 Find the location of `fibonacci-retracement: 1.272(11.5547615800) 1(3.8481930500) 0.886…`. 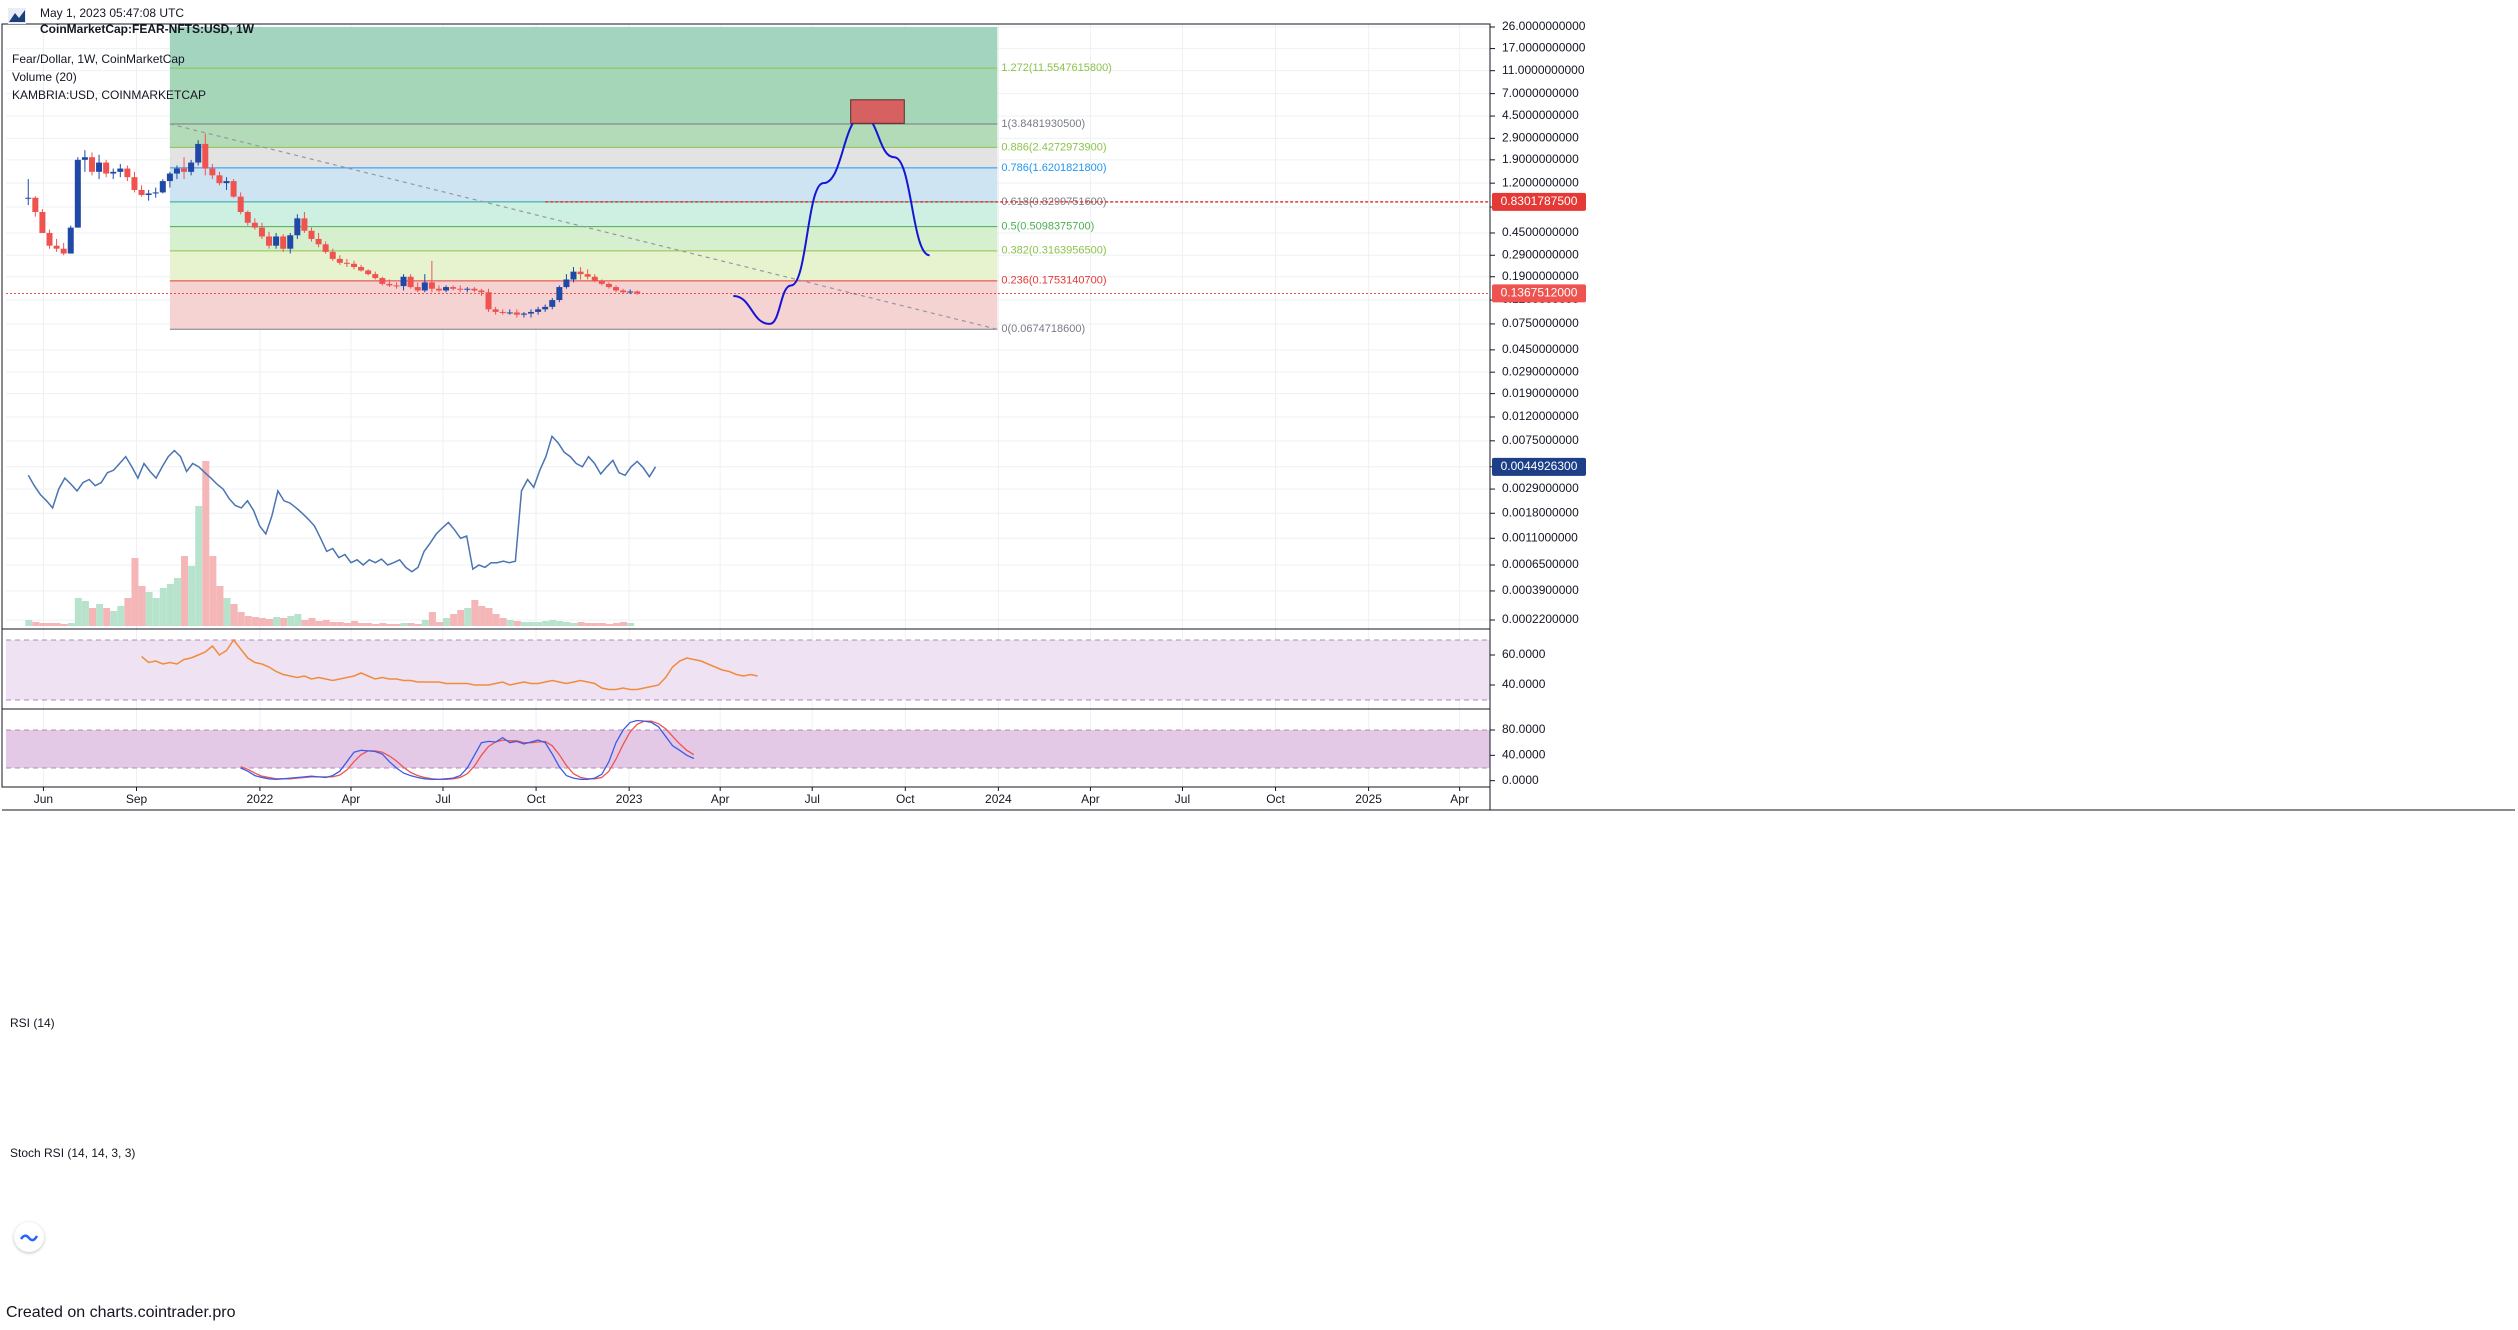

fibonacci-retracement: 1.272(11.5547615800) 1(3.8481930500) 0.886… is located at coordinates (640, 181).